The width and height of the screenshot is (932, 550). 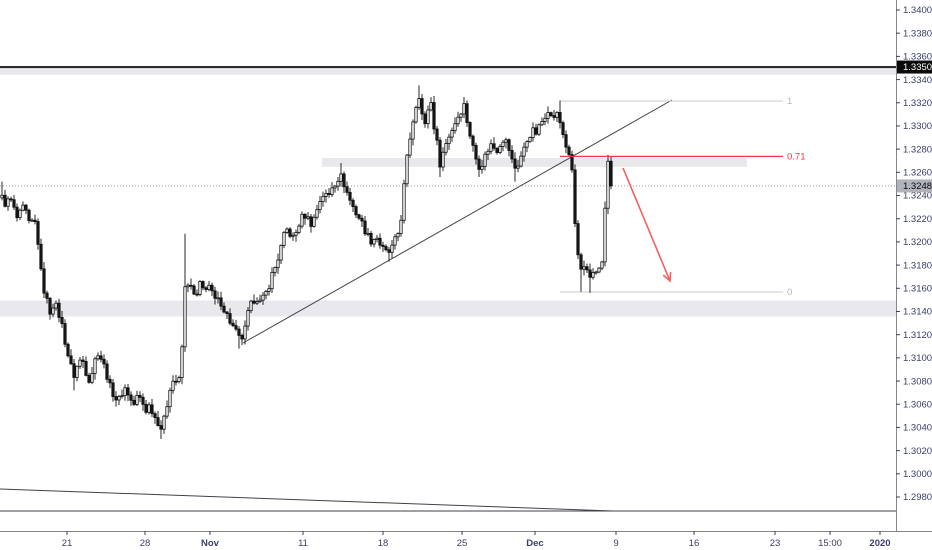 What do you see at coordinates (448, 308) in the screenshot?
I see `demand-zone` at bounding box center [448, 308].